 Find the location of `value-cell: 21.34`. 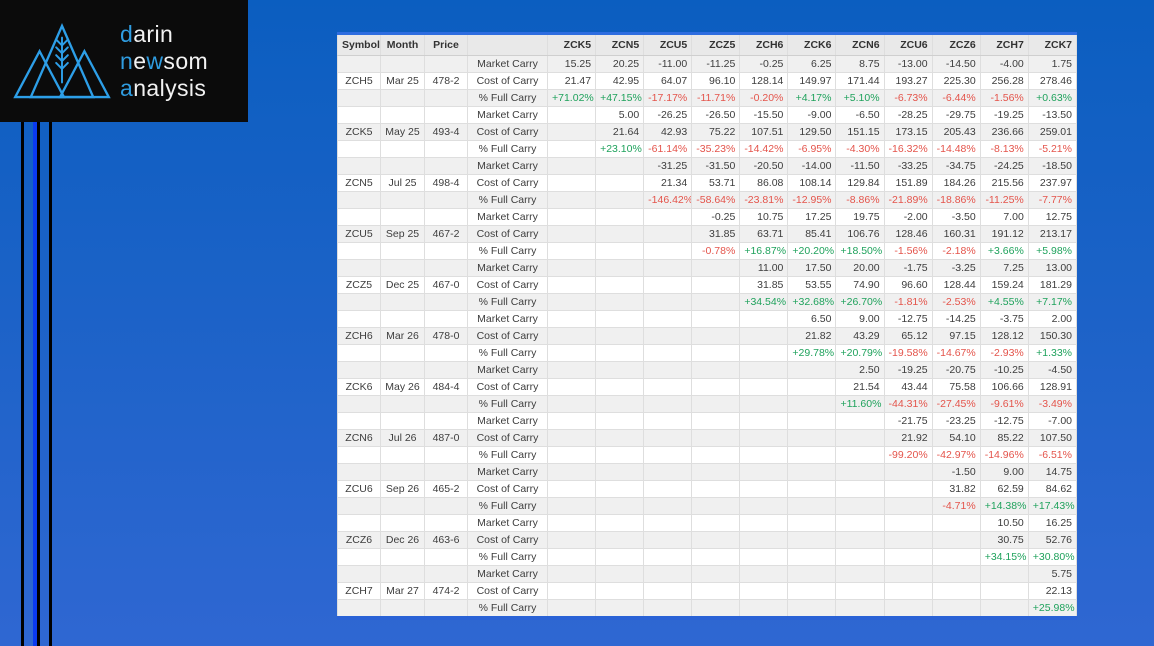

value-cell: 21.34 is located at coordinates (668, 183).